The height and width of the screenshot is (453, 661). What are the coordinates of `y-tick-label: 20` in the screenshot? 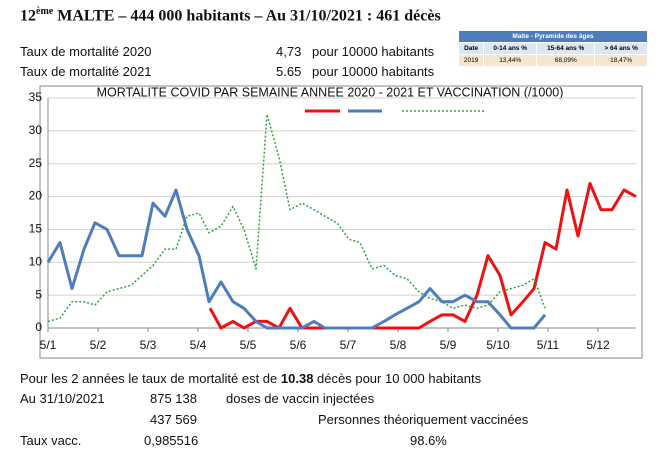 It's located at (36, 196).